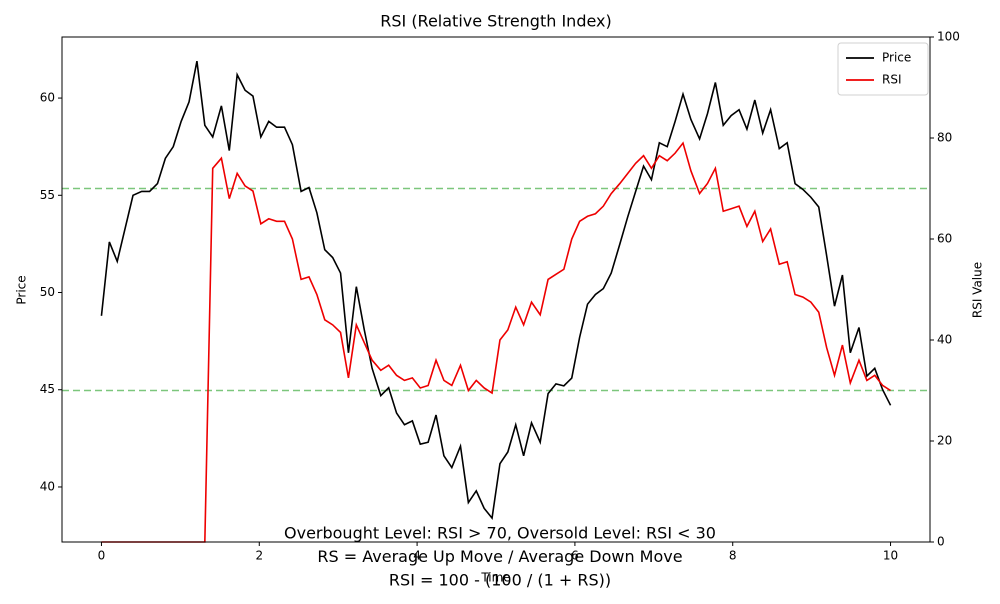  Describe the element at coordinates (495, 578) in the screenshot. I see `x-axis-label: Time` at that location.